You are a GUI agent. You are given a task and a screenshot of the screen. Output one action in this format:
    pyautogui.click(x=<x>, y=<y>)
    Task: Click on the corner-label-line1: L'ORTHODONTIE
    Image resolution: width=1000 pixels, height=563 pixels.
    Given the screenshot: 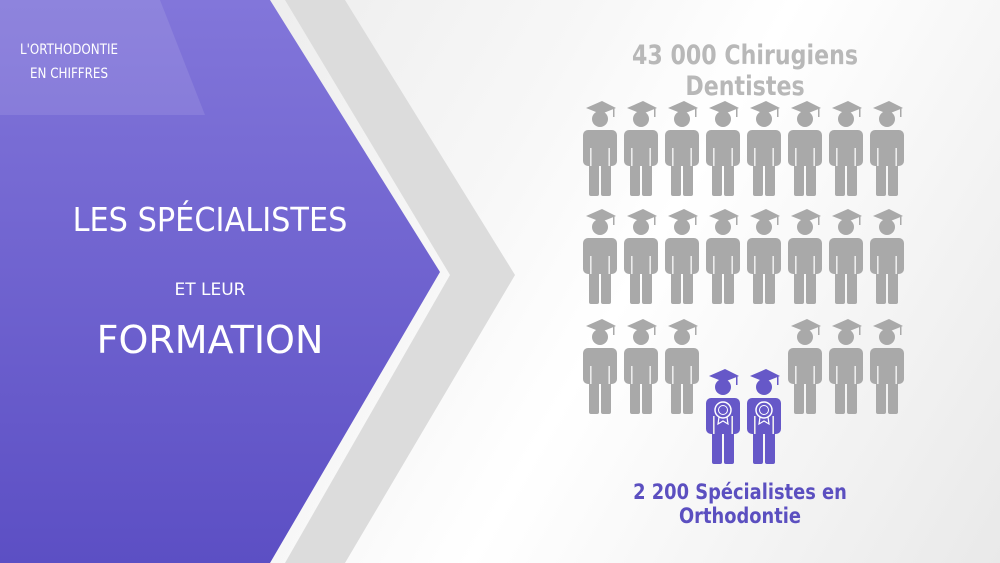 What is the action you would take?
    pyautogui.click(x=69, y=50)
    